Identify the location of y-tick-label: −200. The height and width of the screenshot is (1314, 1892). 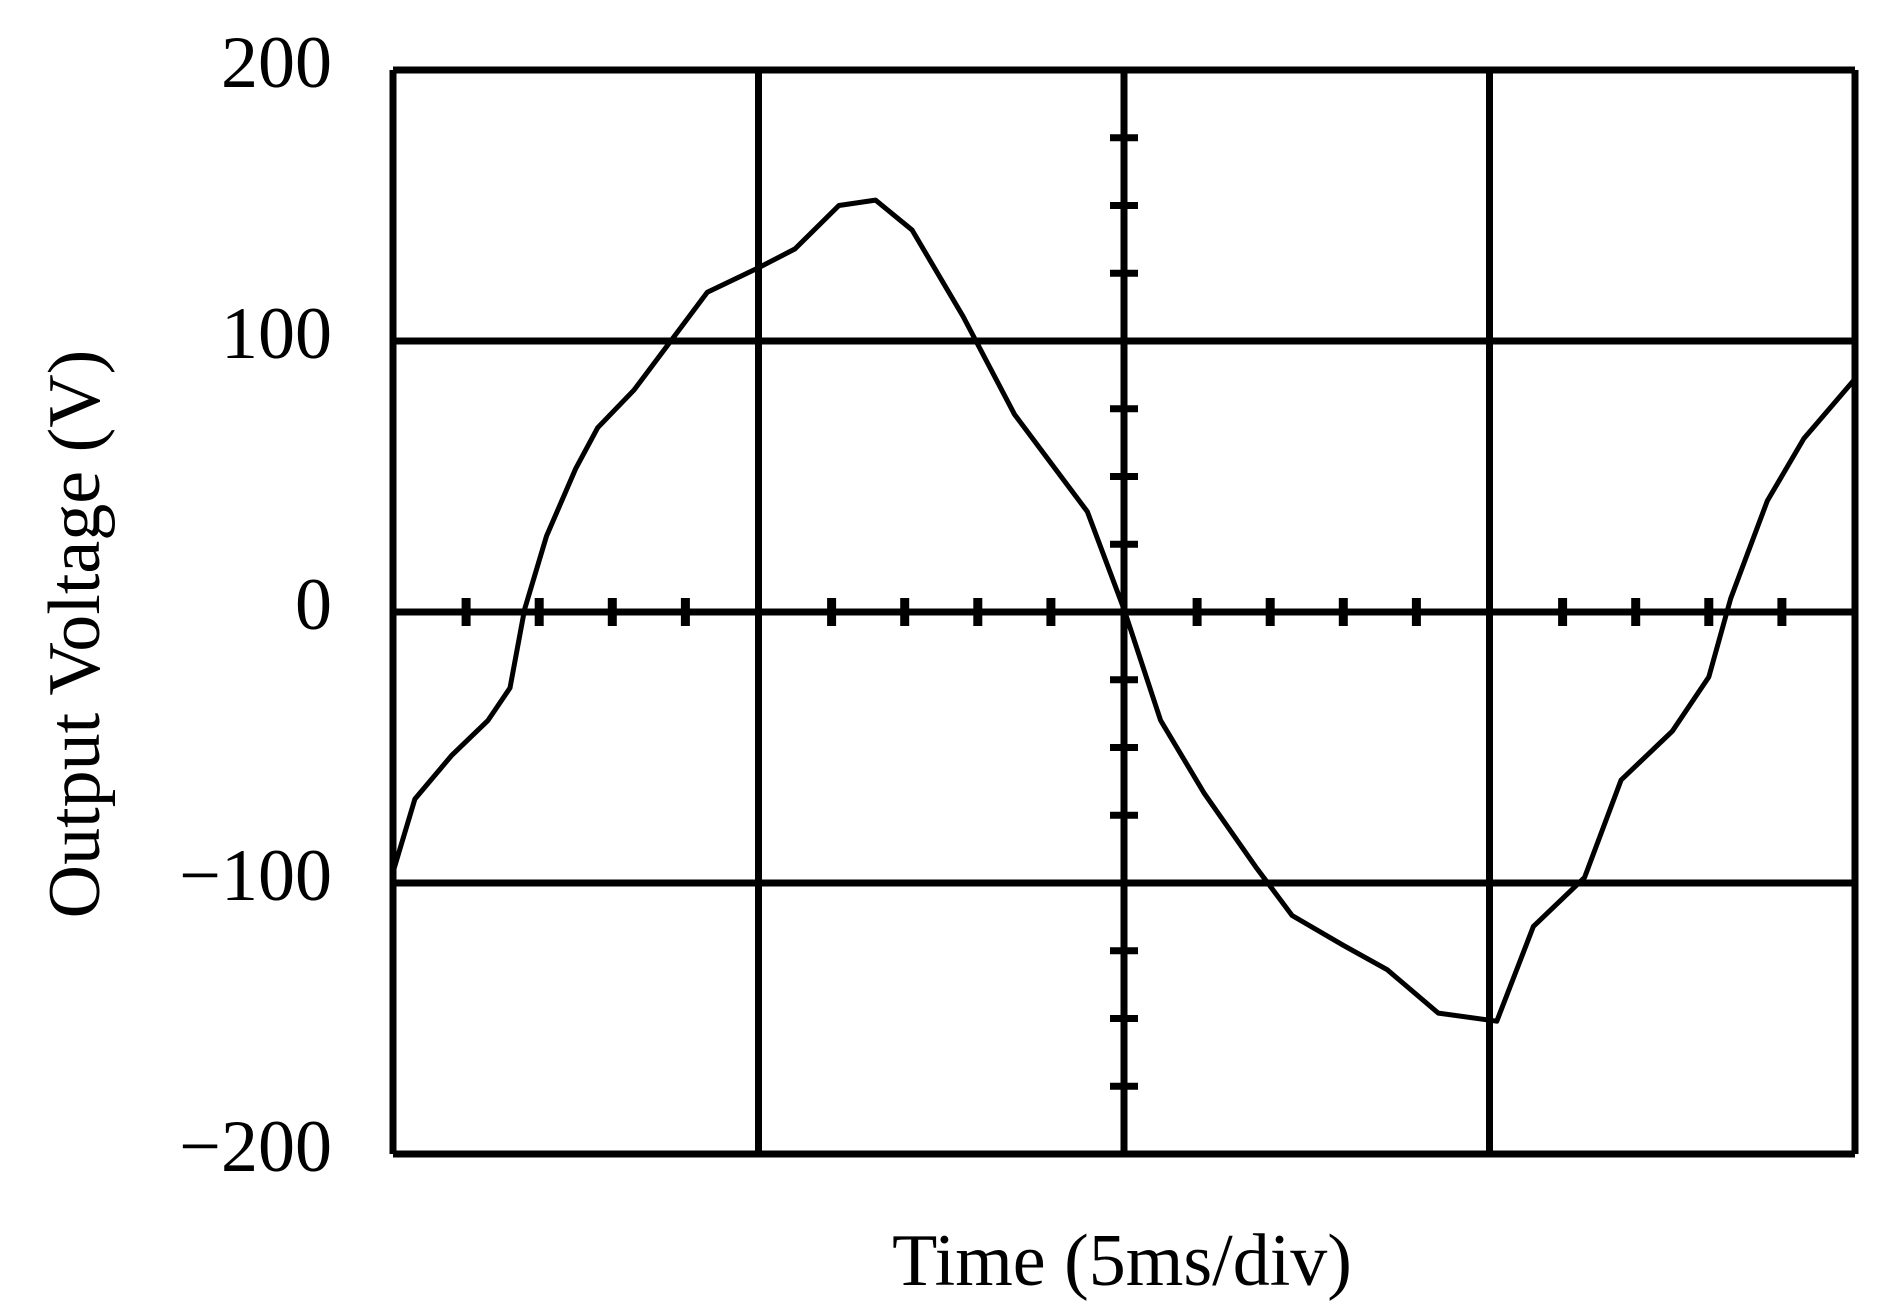
(255, 1147).